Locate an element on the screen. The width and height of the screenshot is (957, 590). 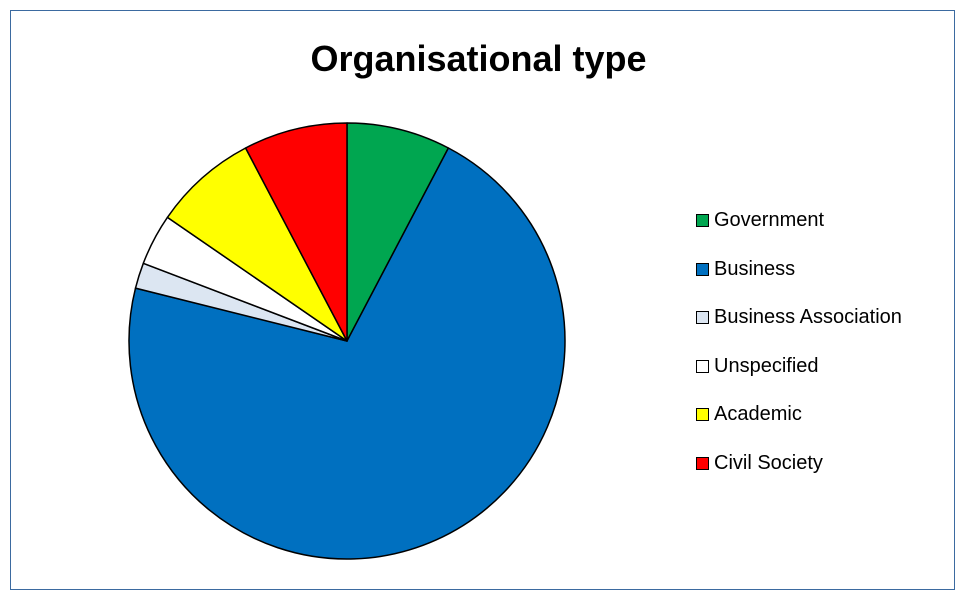
legend-label-academic: Academic is located at coordinates (758, 414).